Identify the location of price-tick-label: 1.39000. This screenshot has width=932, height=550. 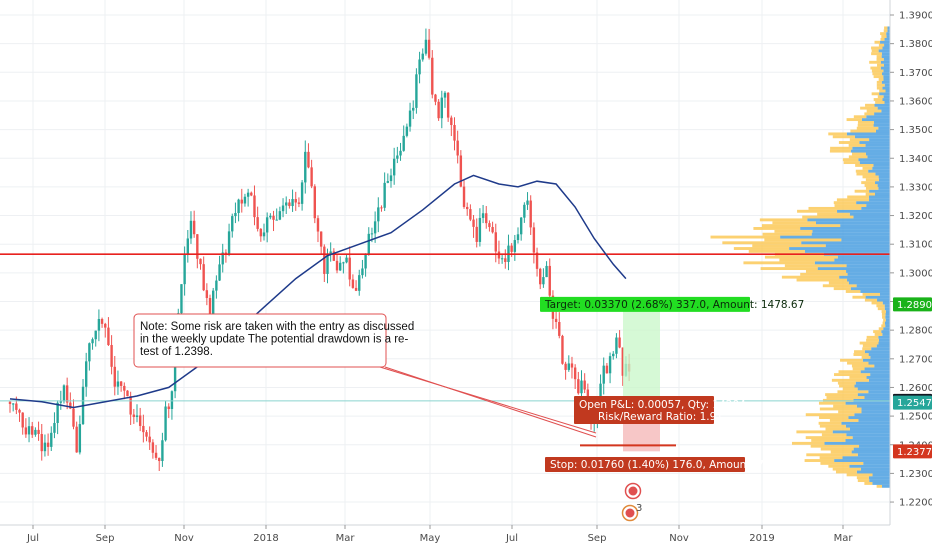
(915, 16).